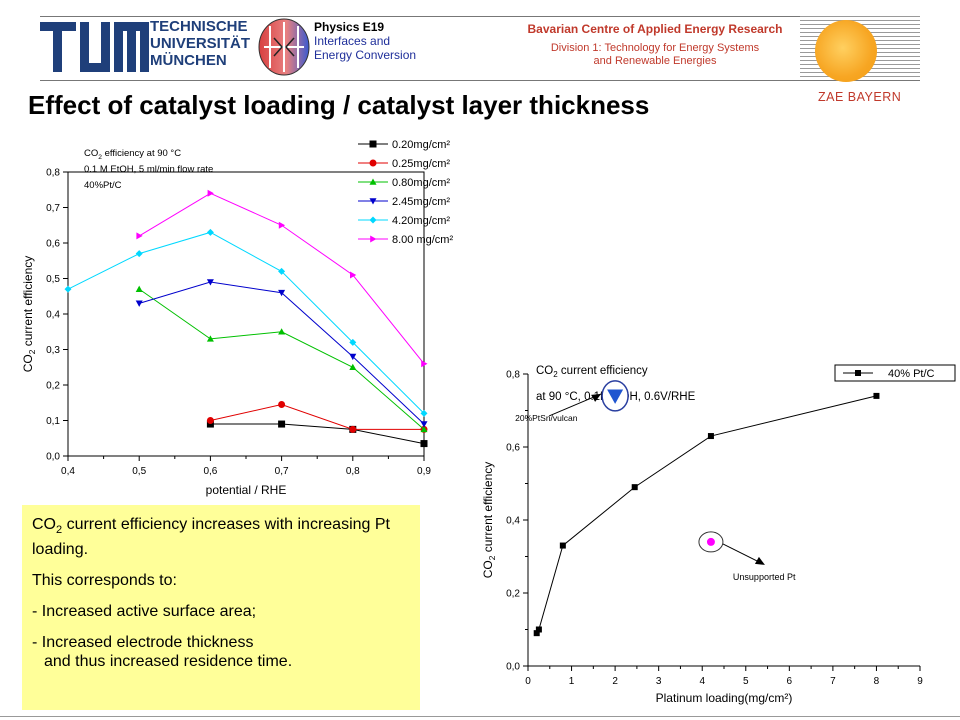 The image size is (960, 720). I want to click on x-tick-label: 9, so click(920, 681).